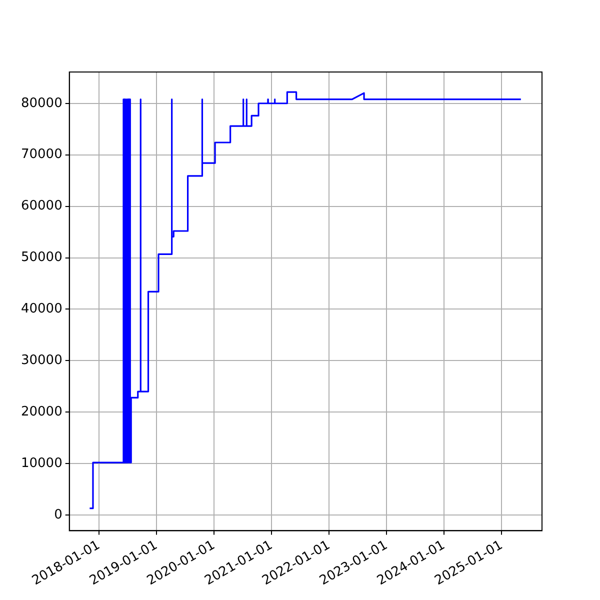 This screenshot has width=600, height=600. Describe the element at coordinates (41, 103) in the screenshot. I see `y-tick-label: 80000` at that location.